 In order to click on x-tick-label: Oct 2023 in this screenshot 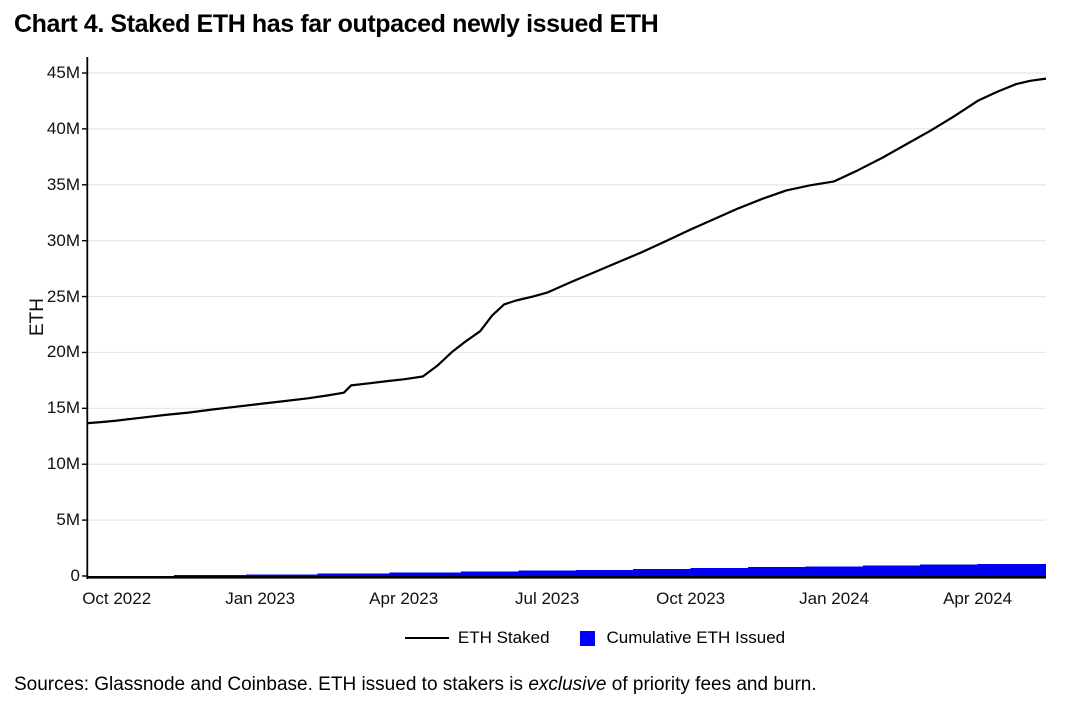, I will do `click(691, 598)`.